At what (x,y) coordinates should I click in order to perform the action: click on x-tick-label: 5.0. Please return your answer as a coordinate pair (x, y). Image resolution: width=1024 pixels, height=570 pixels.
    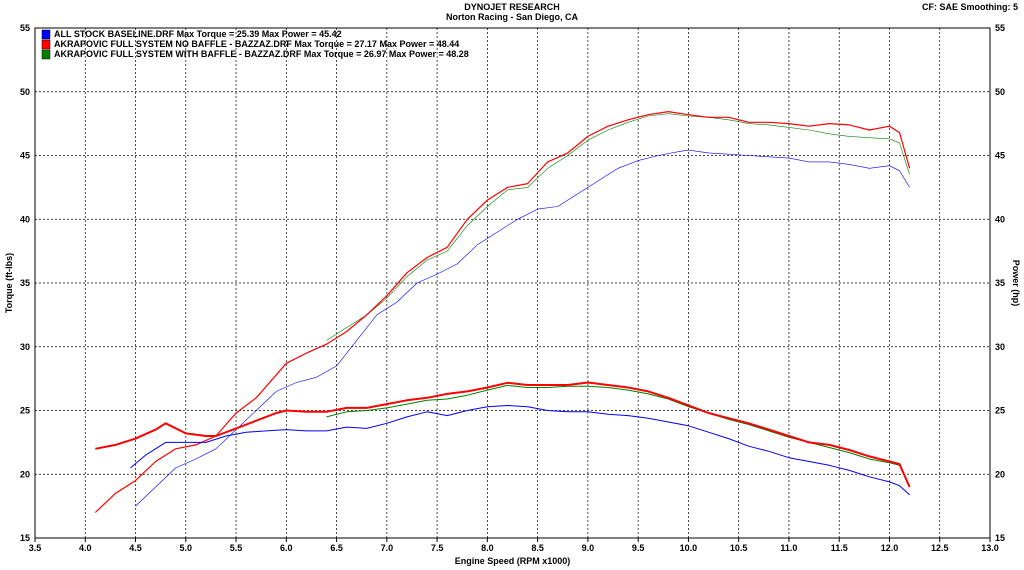
    Looking at the image, I should click on (186, 548).